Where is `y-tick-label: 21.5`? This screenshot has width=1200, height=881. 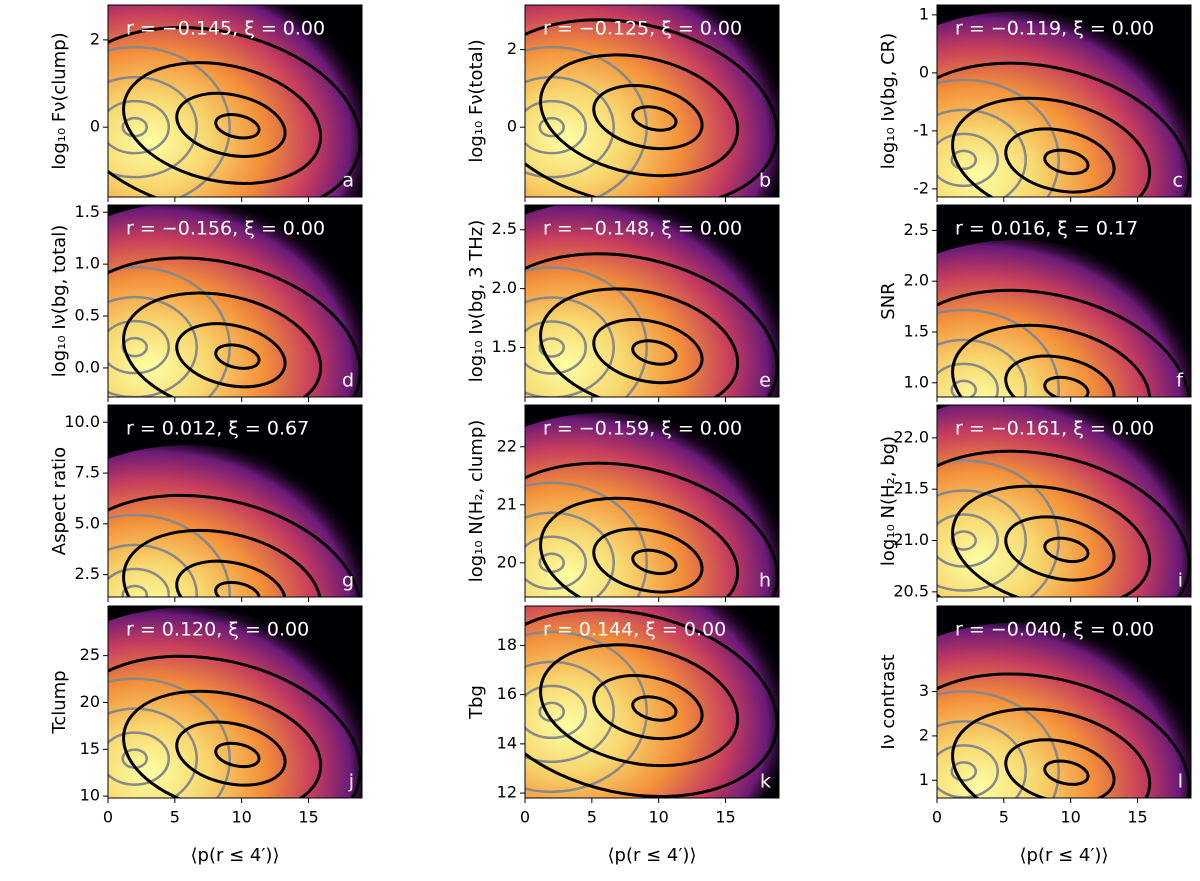
y-tick-label: 21.5 is located at coordinates (911, 488).